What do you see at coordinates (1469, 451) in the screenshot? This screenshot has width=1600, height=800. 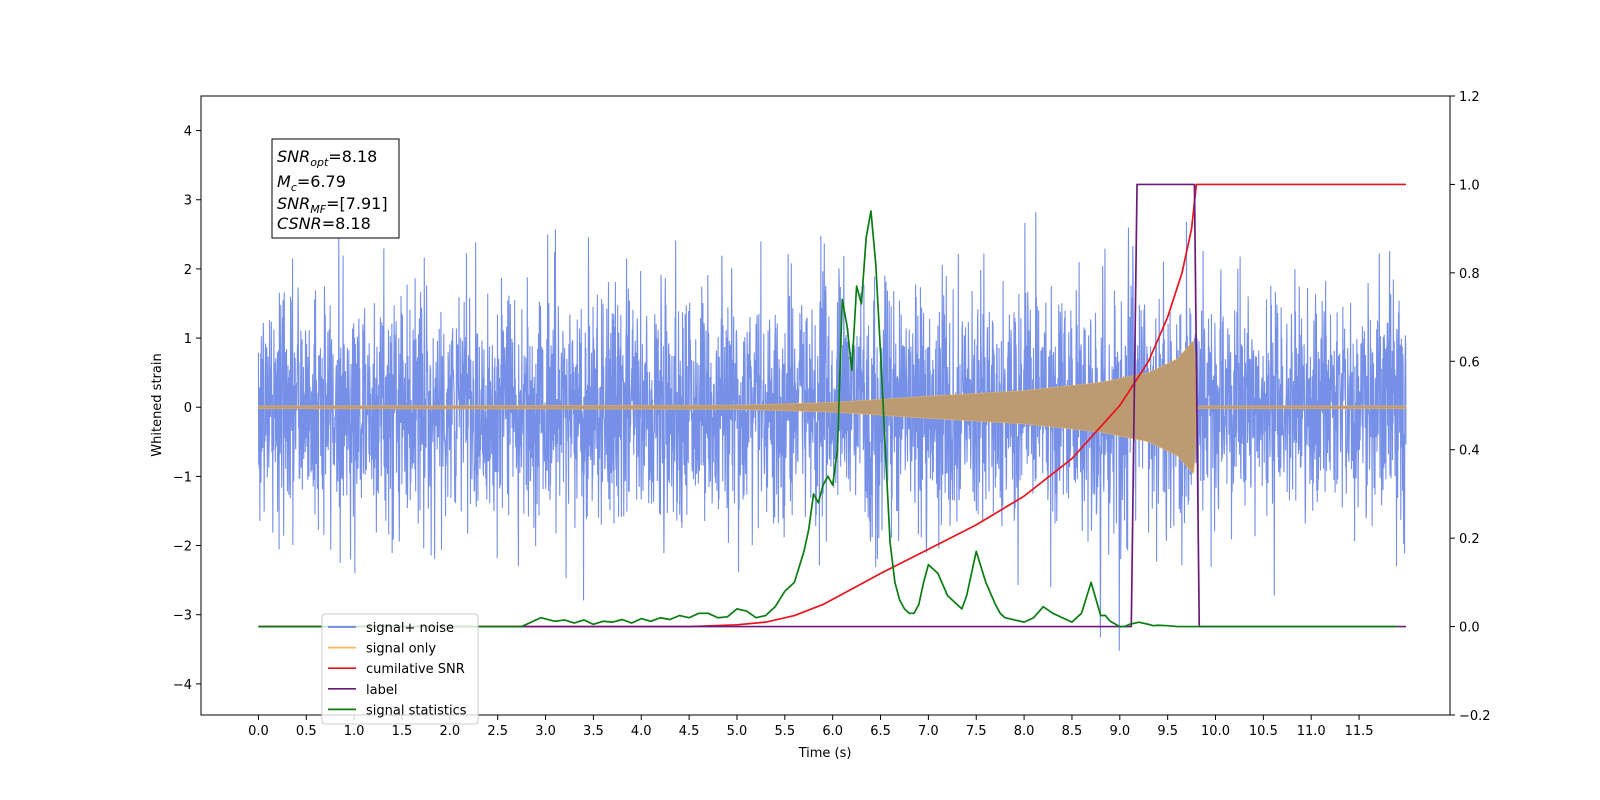 I see `y2-tick-label: 0.4` at bounding box center [1469, 451].